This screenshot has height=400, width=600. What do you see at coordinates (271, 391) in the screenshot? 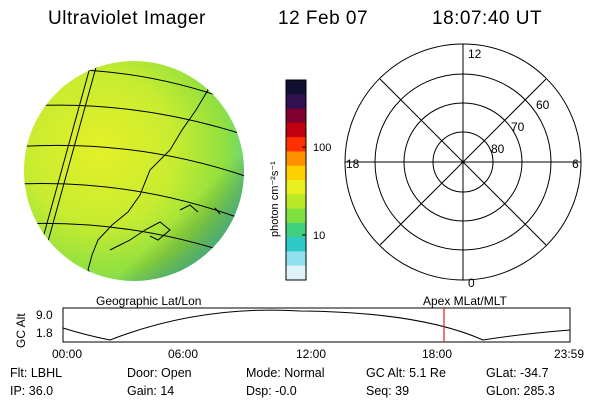
I see `info-dsp: Dsp: -0.0` at bounding box center [271, 391].